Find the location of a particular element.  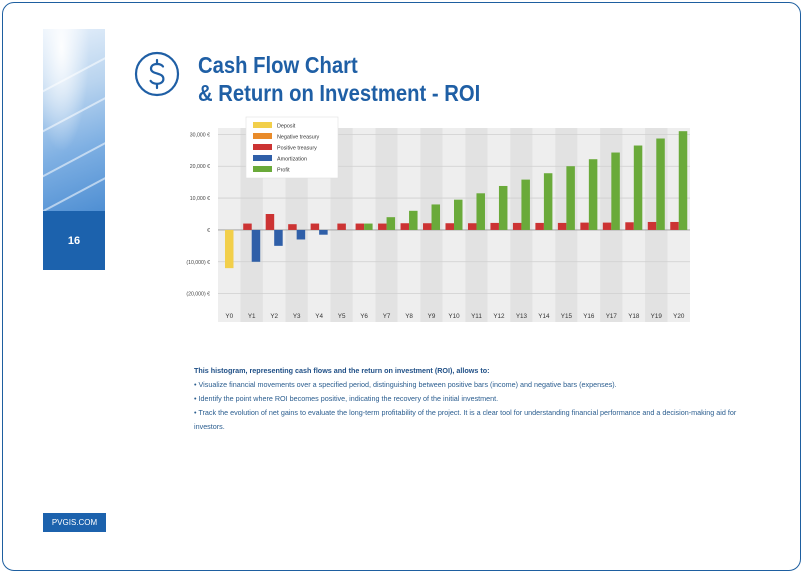

x-tick-label: Y19 is located at coordinates (657, 316).